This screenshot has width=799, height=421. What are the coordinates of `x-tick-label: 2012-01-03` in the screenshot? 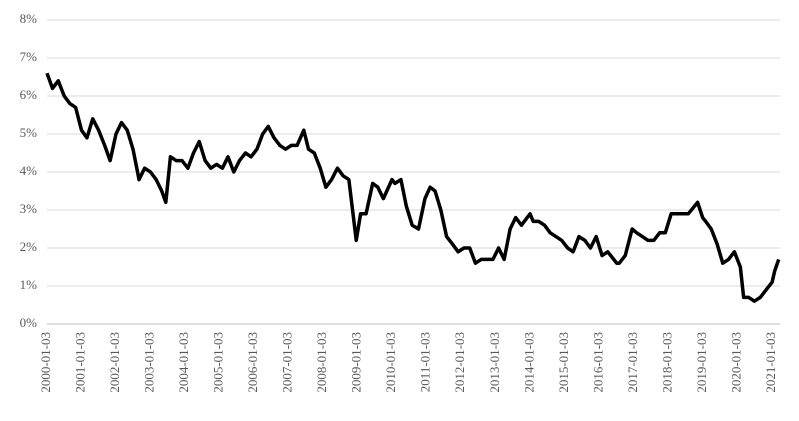 It's located at (459, 362).